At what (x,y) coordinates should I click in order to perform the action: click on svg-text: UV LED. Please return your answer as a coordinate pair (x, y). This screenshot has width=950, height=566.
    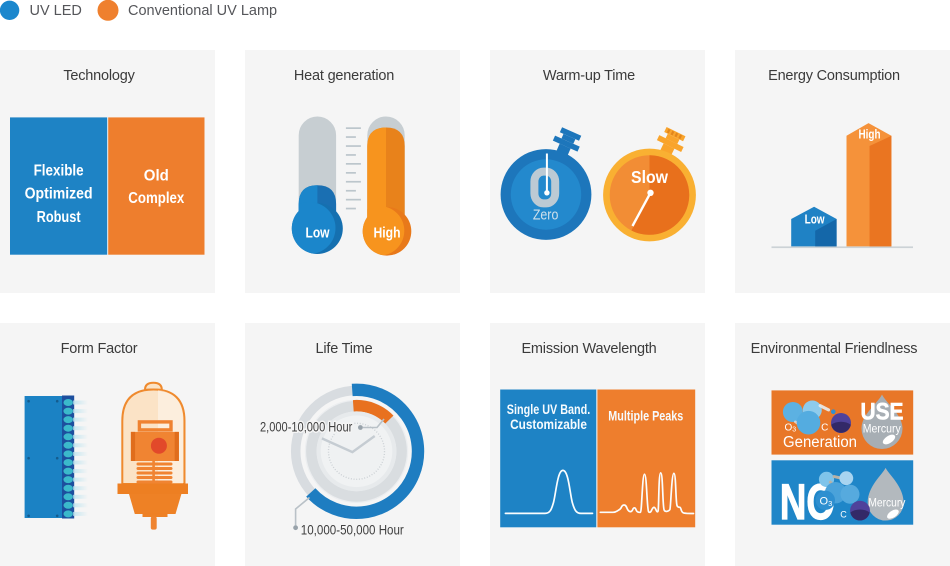
    Looking at the image, I should click on (56, 11).